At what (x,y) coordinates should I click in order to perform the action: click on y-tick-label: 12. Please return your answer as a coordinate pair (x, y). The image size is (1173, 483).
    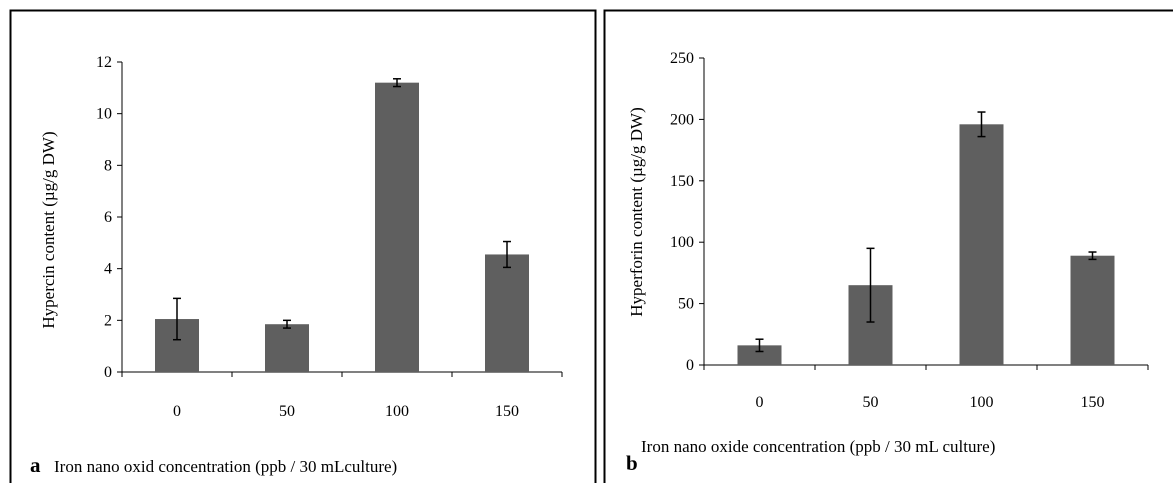
    Looking at the image, I should click on (104, 62).